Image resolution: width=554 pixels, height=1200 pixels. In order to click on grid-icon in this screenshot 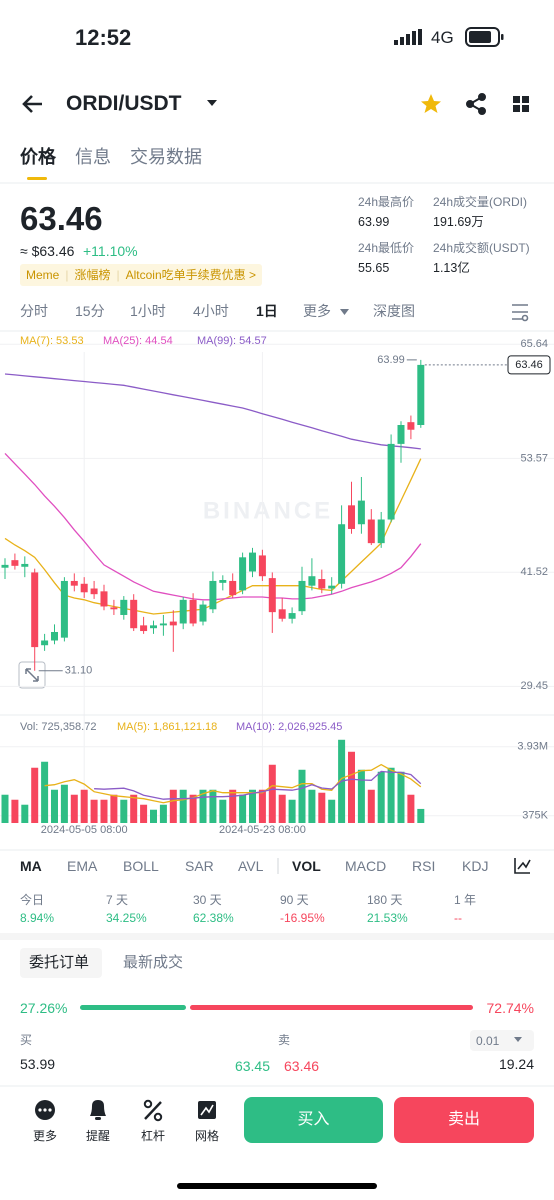, I will do `click(521, 104)`.